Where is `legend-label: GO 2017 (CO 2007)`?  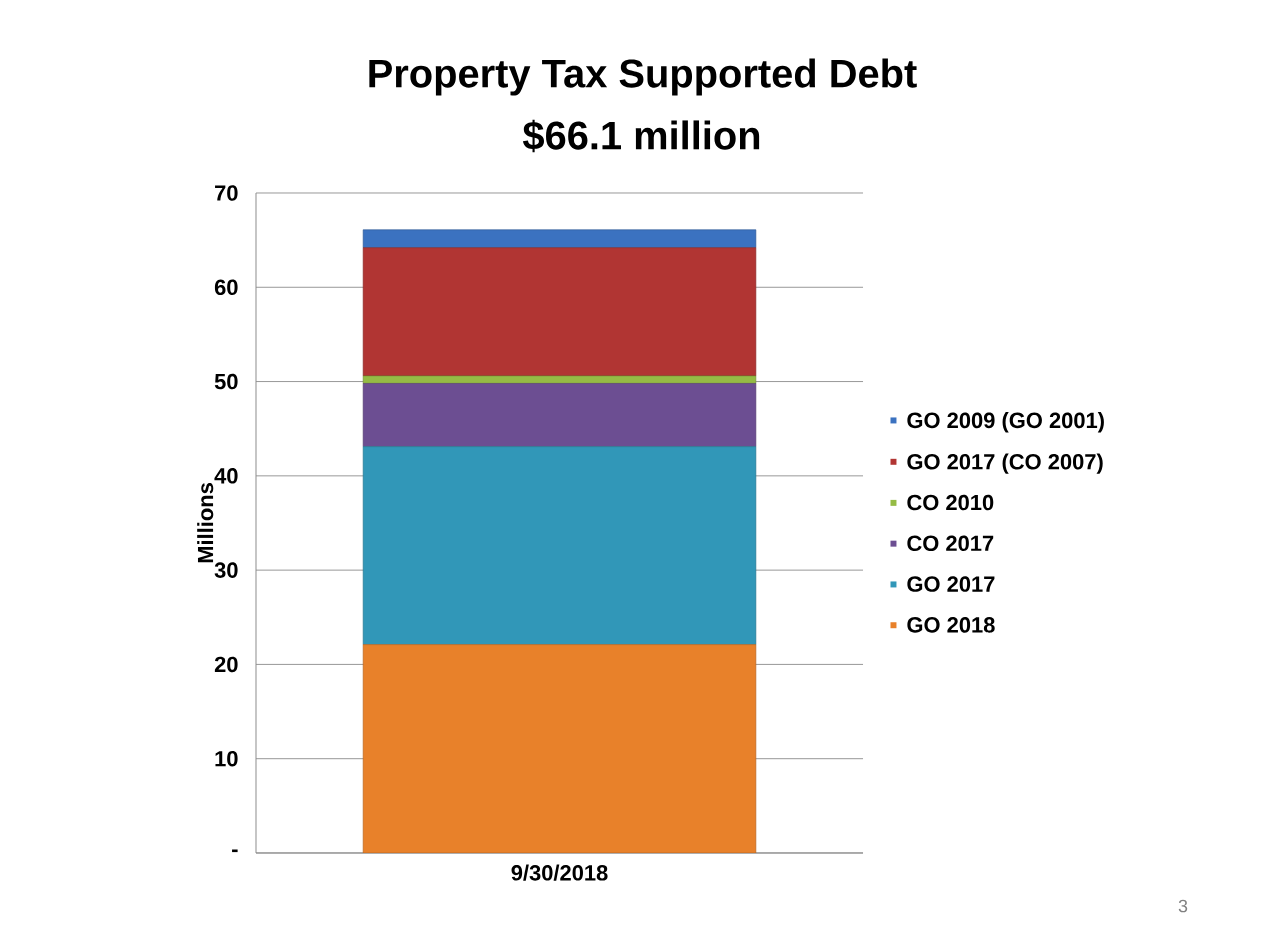 legend-label: GO 2017 (CO 2007) is located at coordinates (1005, 463).